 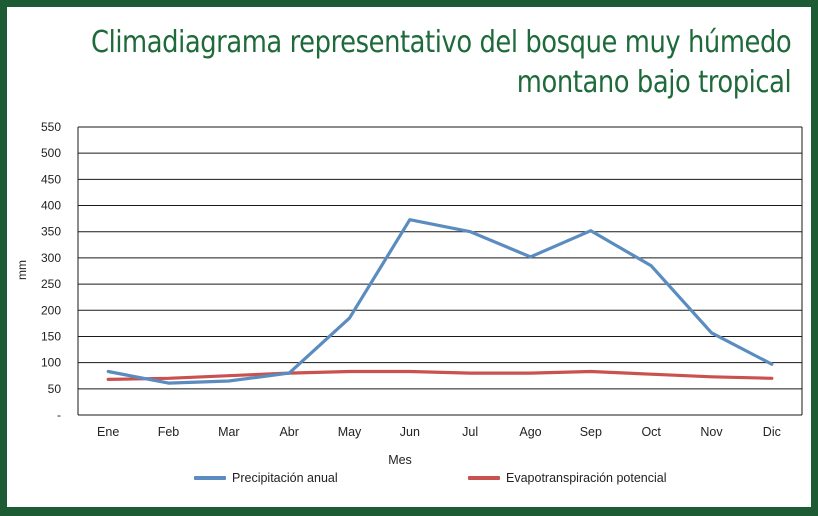 What do you see at coordinates (51, 206) in the screenshot?
I see `y-tick-label: 400` at bounding box center [51, 206].